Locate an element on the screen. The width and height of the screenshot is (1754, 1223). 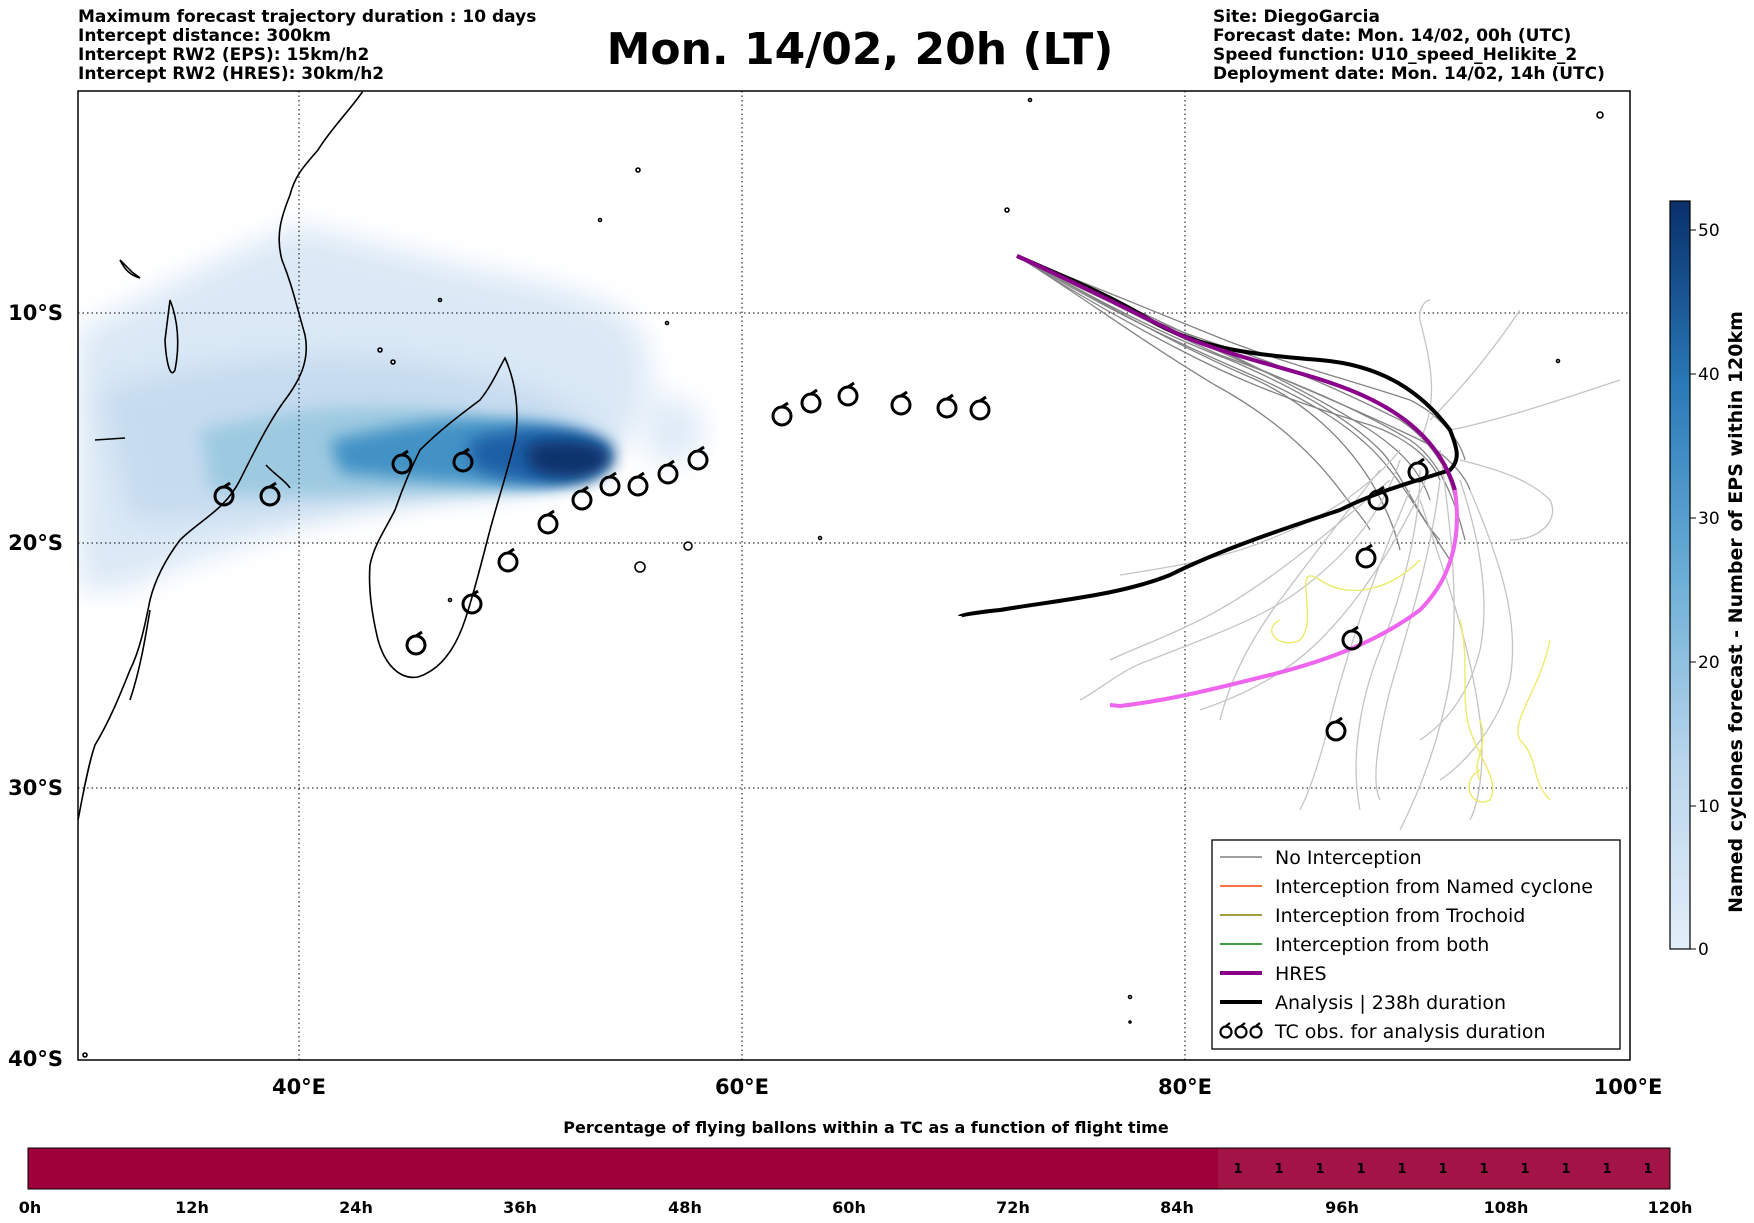
info-line: Site: DiegoGarcia is located at coordinates (1296, 17).